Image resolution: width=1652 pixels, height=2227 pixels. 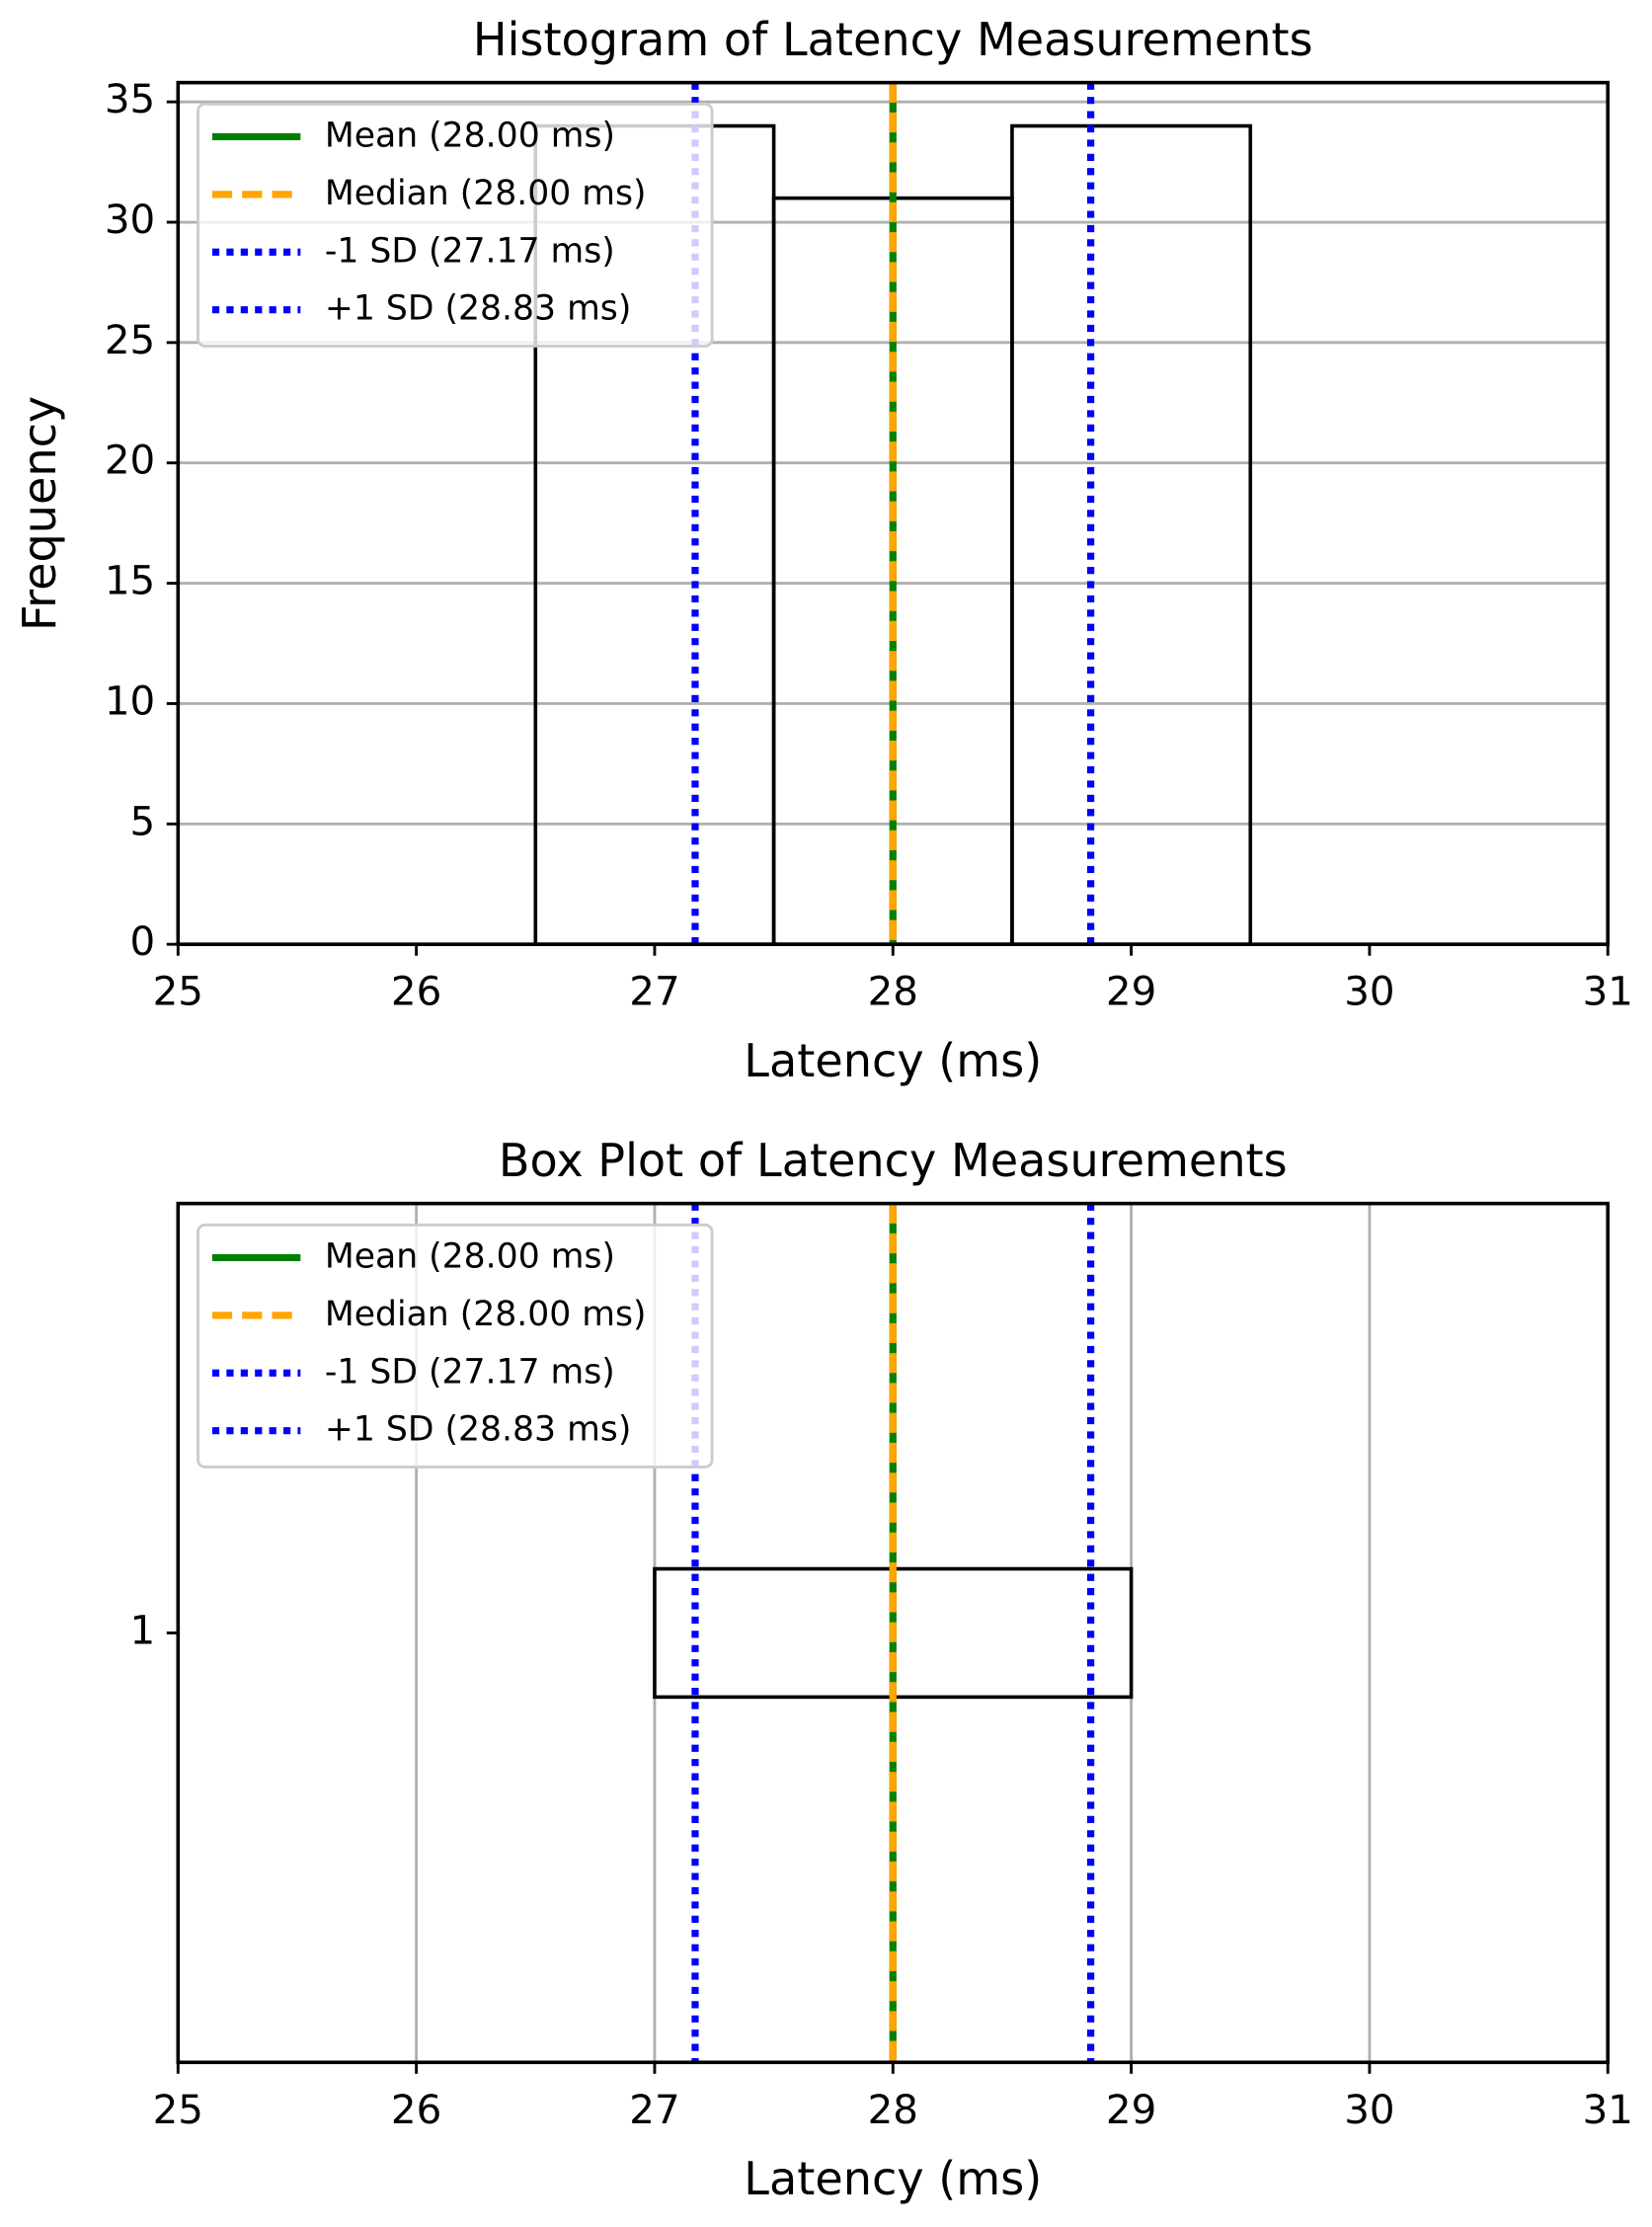 I want to click on y-tick-label: 15, so click(x=130, y=581).